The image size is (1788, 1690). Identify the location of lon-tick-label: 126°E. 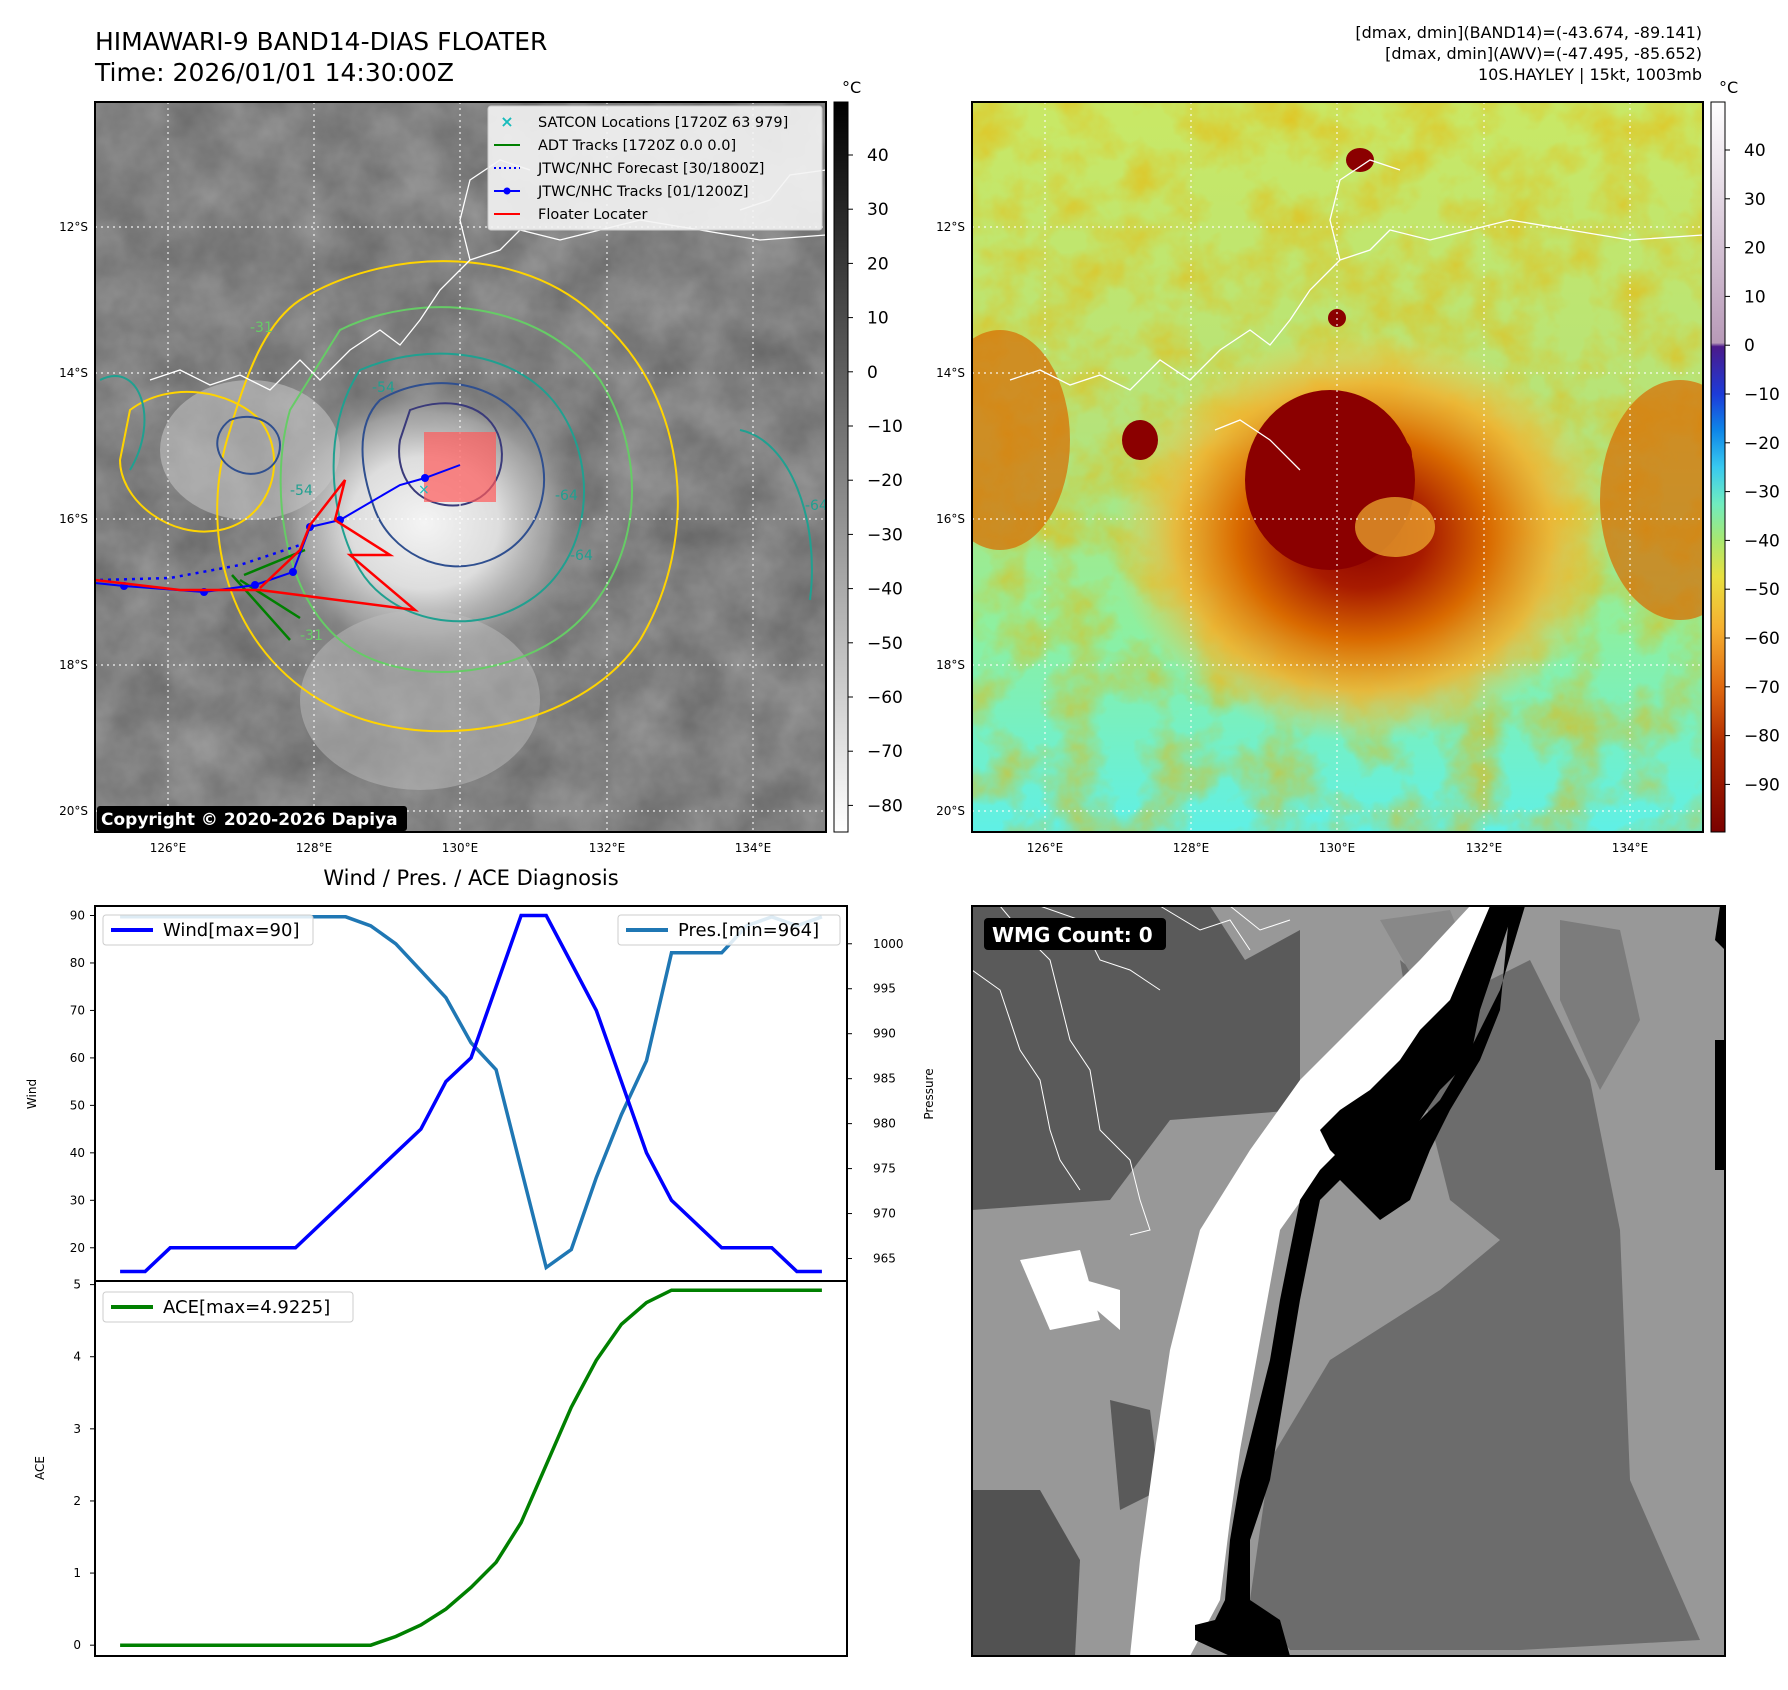
(1045, 848).